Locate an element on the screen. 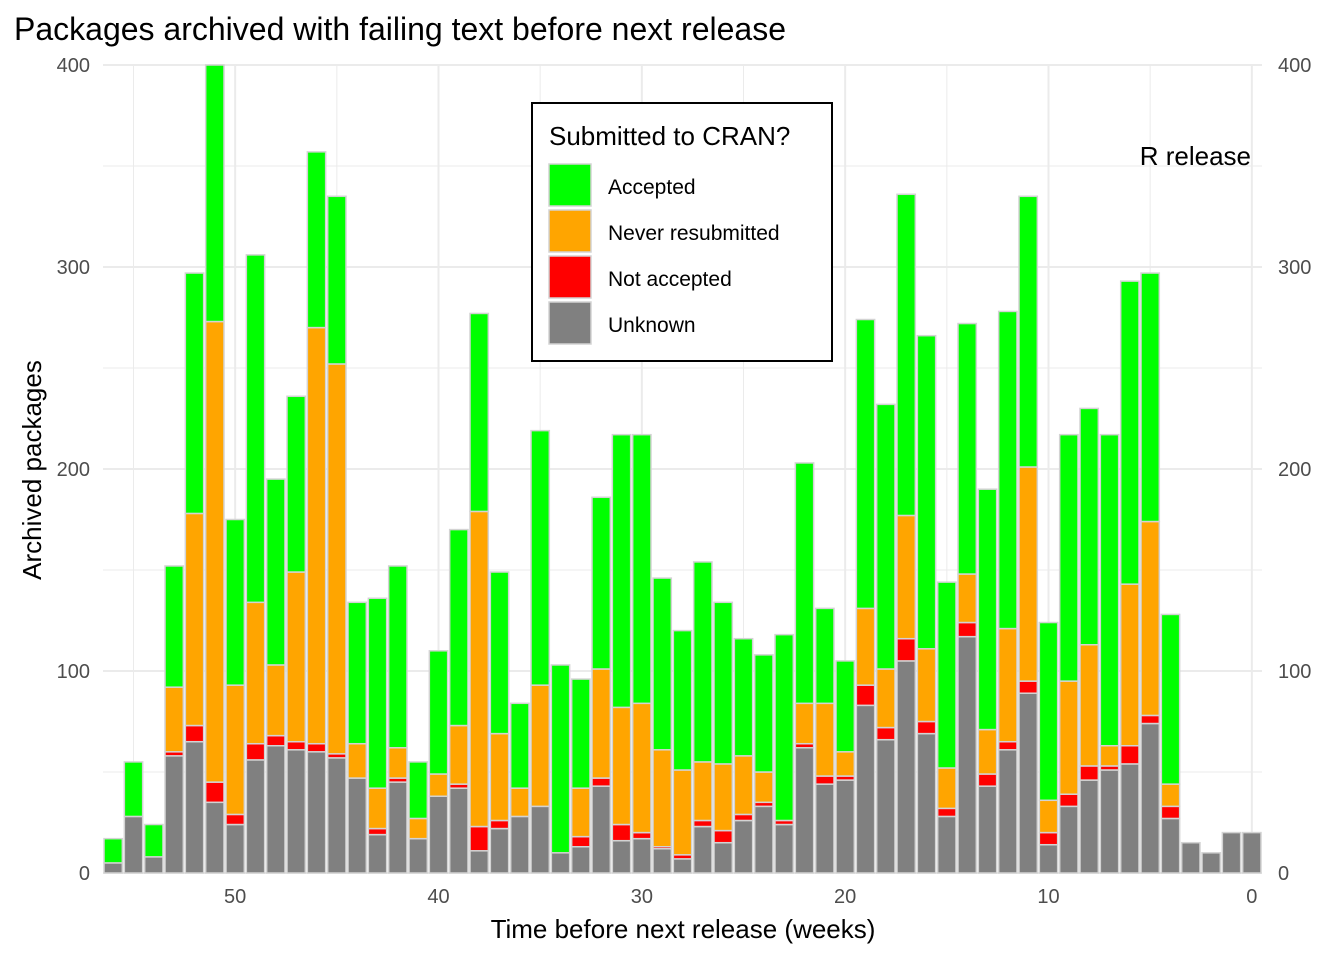 The height and width of the screenshot is (960, 1344). y-tick-label: 200 is located at coordinates (73, 470).